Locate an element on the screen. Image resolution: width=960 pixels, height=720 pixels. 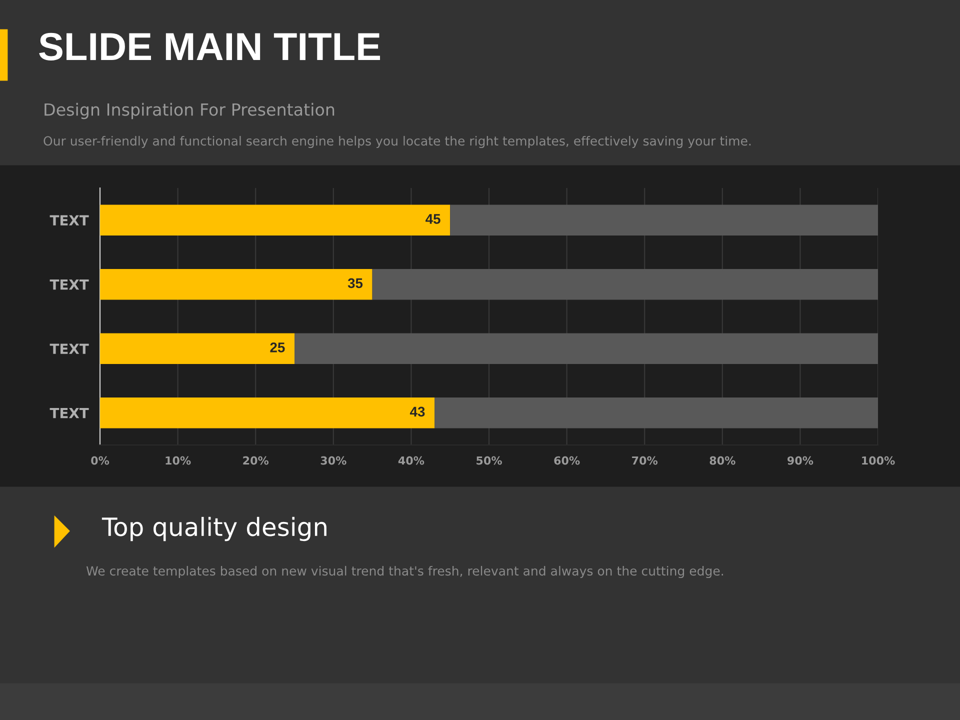
chart-title: SLIDE MAIN TITLE is located at coordinates (209, 46).